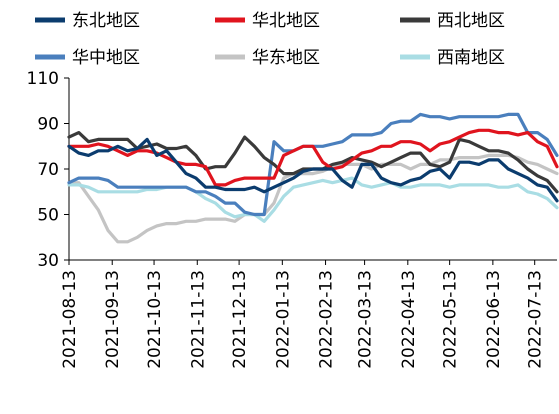 The image size is (559, 414). What do you see at coordinates (155, 319) in the screenshot?
I see `x-tick-label: 2021-10-13` at bounding box center [155, 319].